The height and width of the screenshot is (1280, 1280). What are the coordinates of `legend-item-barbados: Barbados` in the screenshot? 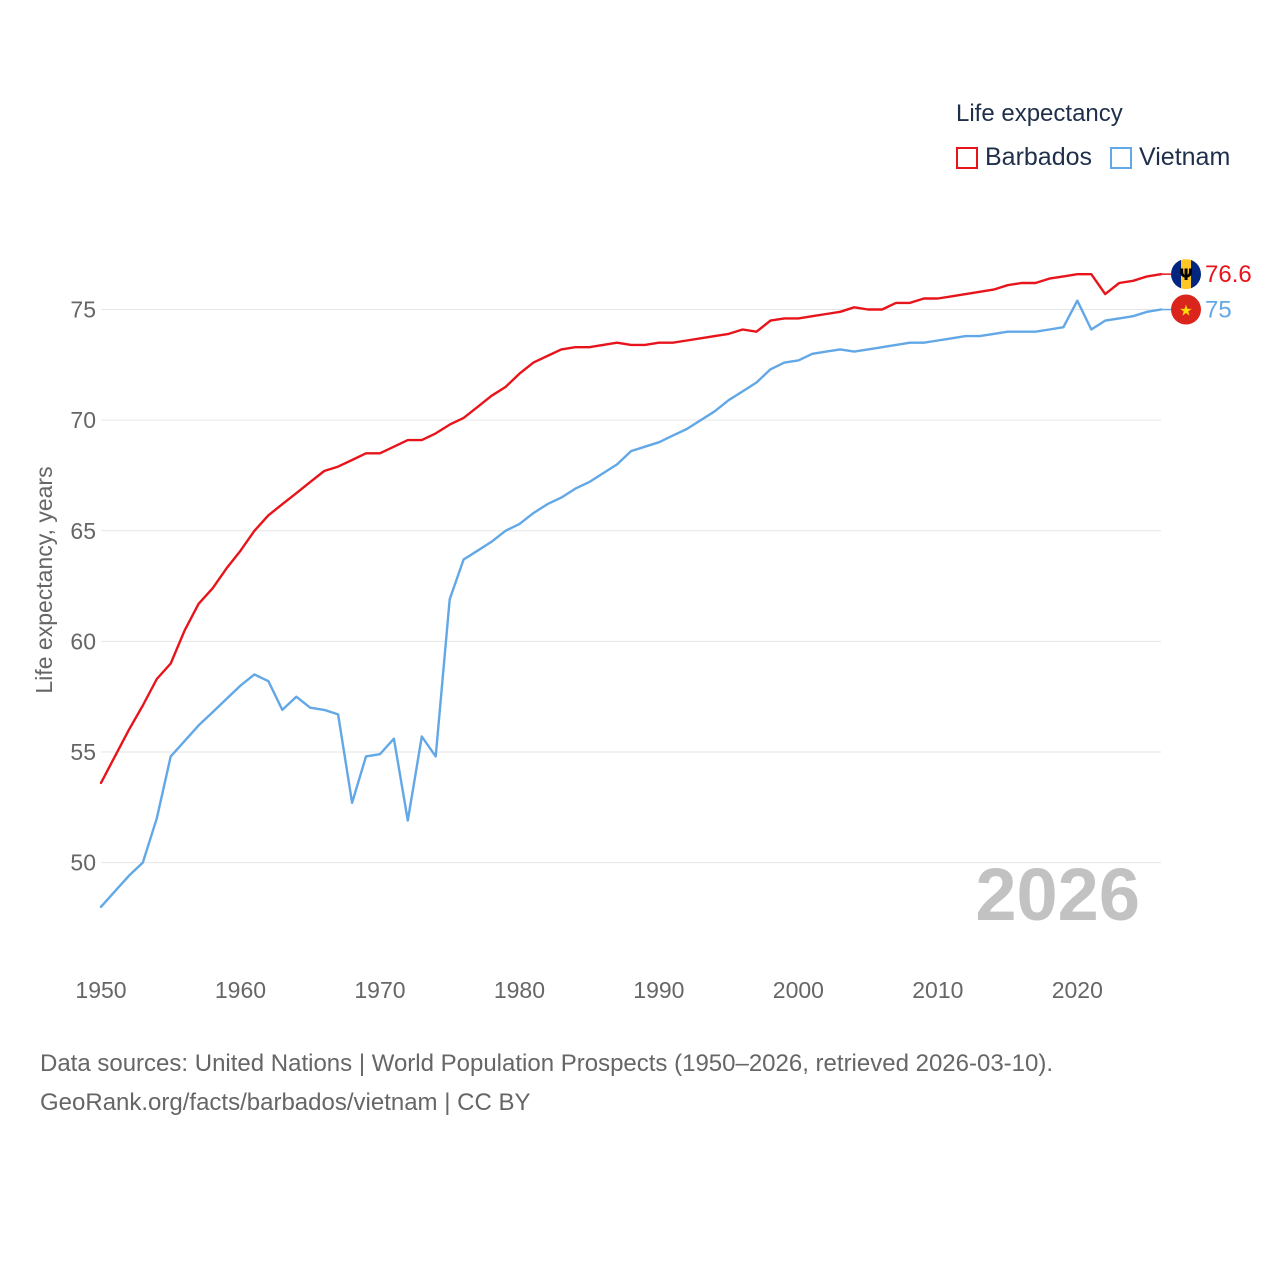 It's located at (1024, 157).